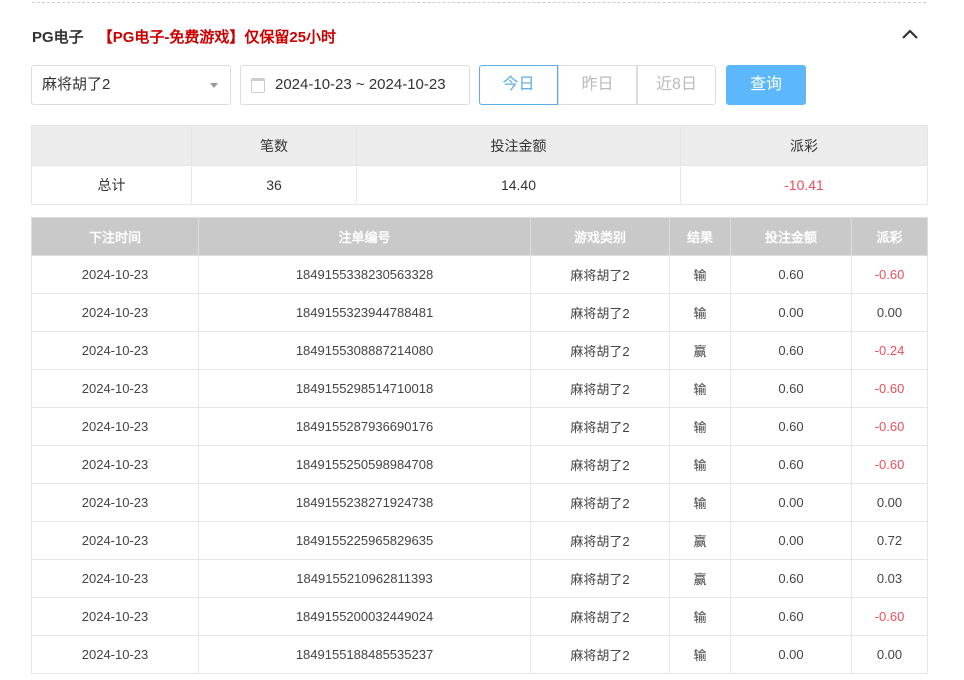  What do you see at coordinates (518, 185) in the screenshot?
I see `summary-bet: 14.40` at bounding box center [518, 185].